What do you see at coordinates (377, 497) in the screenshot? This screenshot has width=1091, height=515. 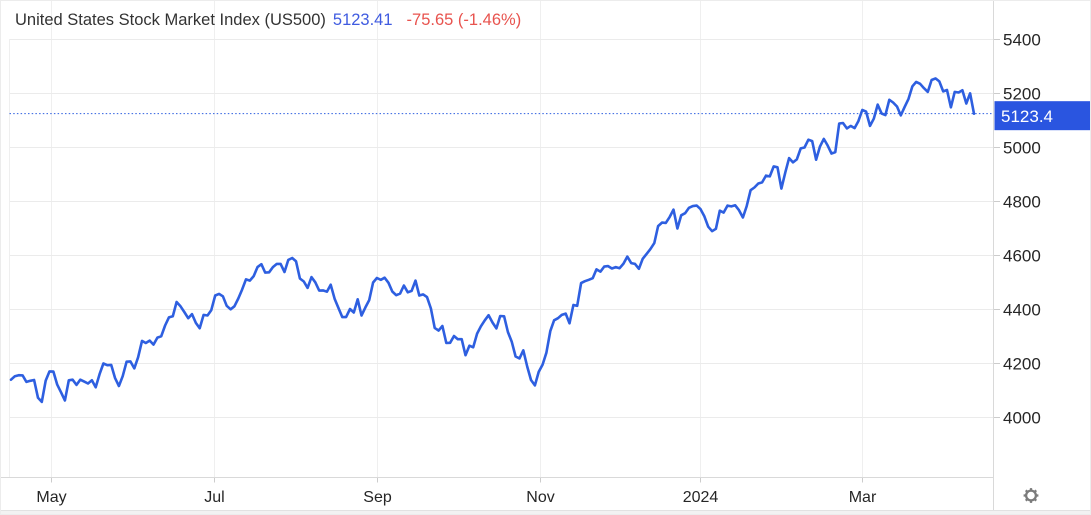 I see `x-axis-tick-label: Sep` at bounding box center [377, 497].